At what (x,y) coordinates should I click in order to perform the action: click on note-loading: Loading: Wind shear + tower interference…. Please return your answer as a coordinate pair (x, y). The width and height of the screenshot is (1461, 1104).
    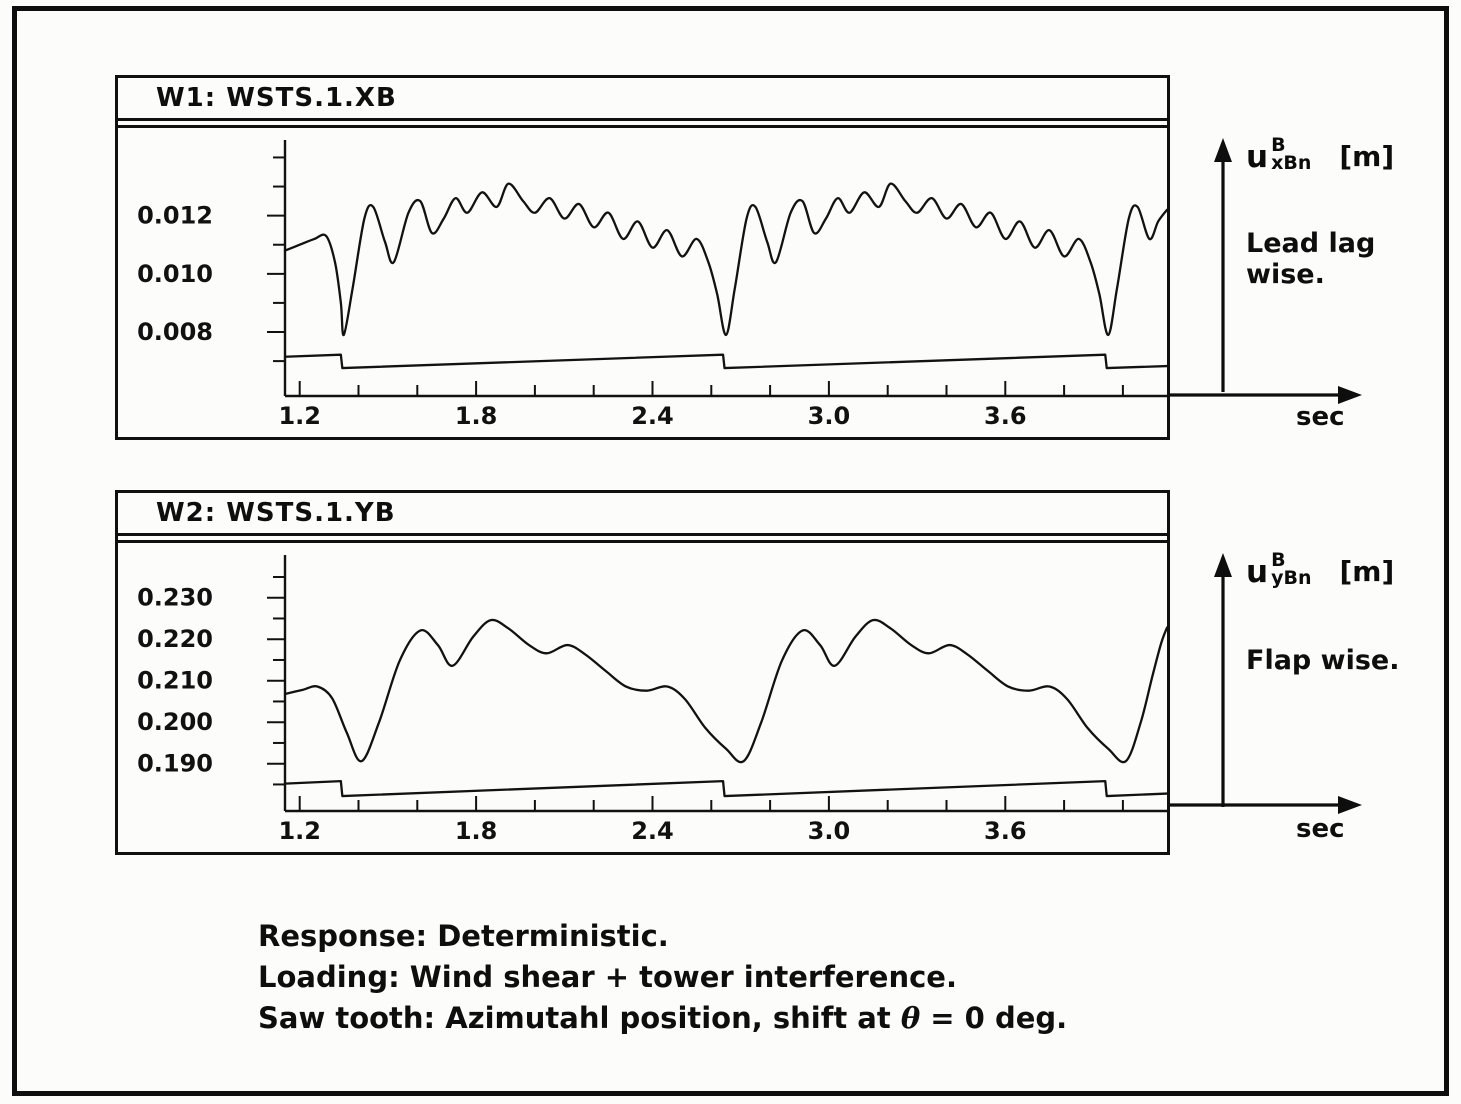
    Looking at the image, I should click on (607, 977).